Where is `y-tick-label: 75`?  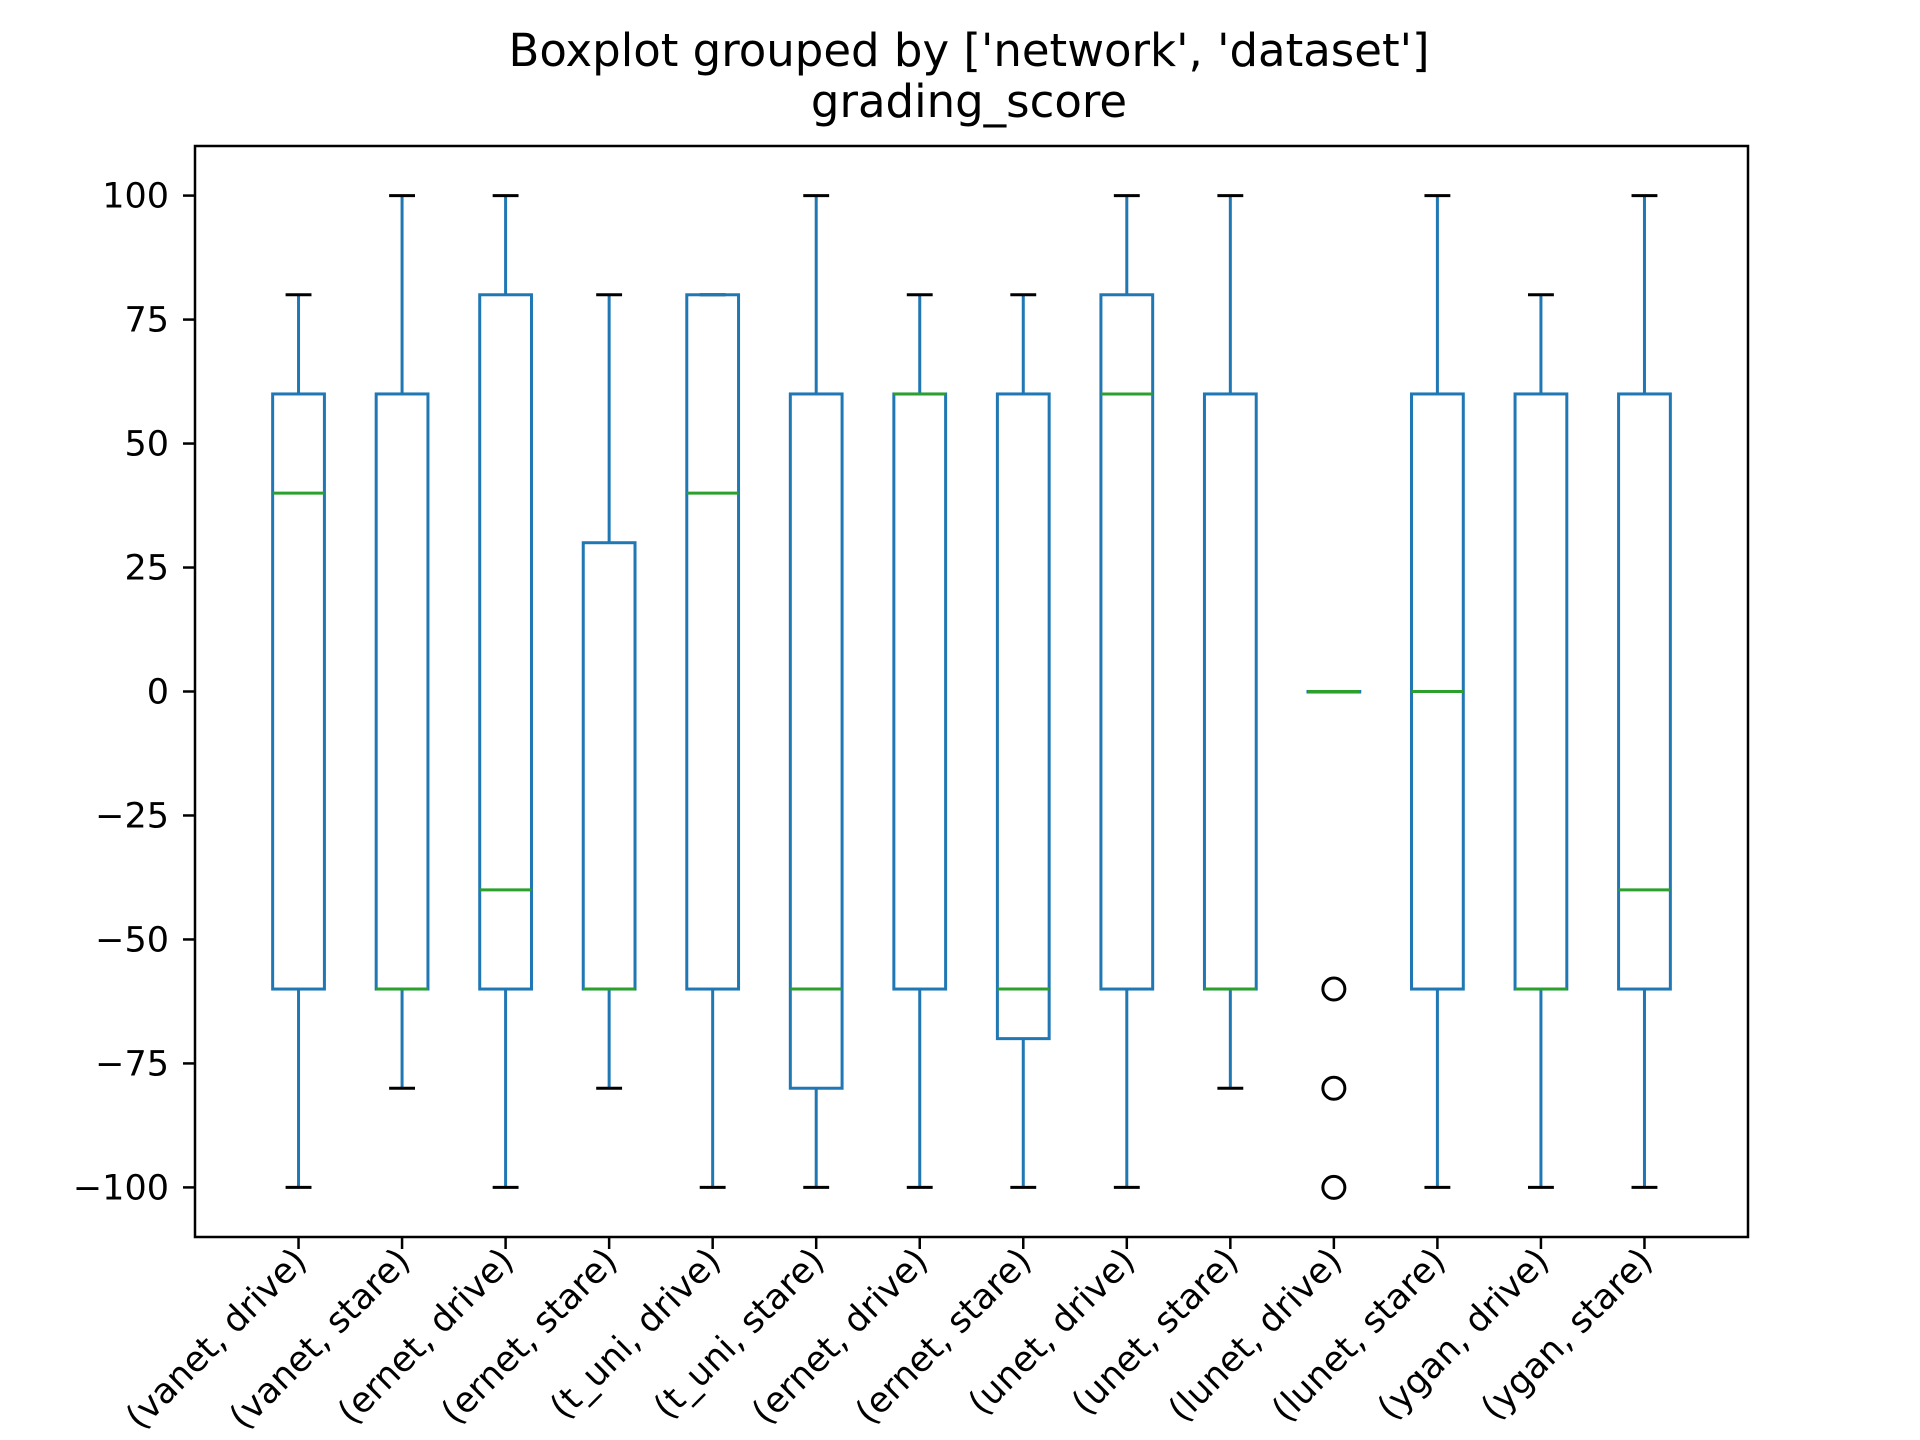 y-tick-label: 75 is located at coordinates (146, 321).